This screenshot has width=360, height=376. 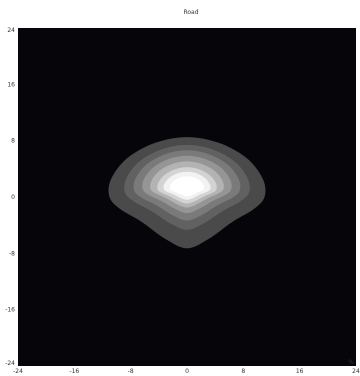 What do you see at coordinates (13, 141) in the screenshot?
I see `y-tick-label: 8` at bounding box center [13, 141].